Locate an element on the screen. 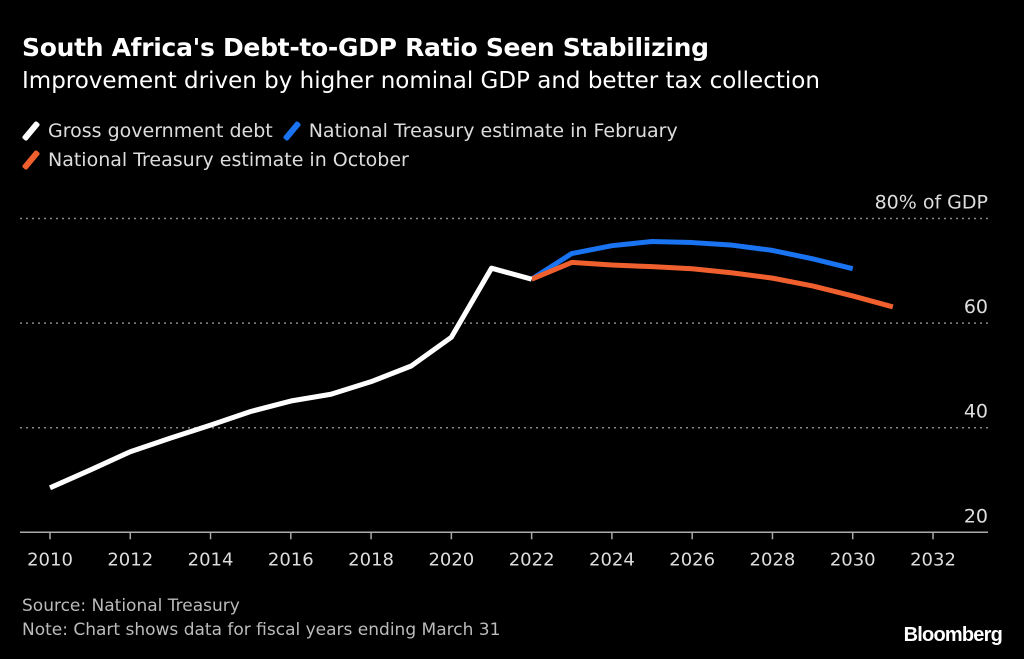 The height and width of the screenshot is (659, 1024). x-tick-label: 2010 is located at coordinates (50, 559).